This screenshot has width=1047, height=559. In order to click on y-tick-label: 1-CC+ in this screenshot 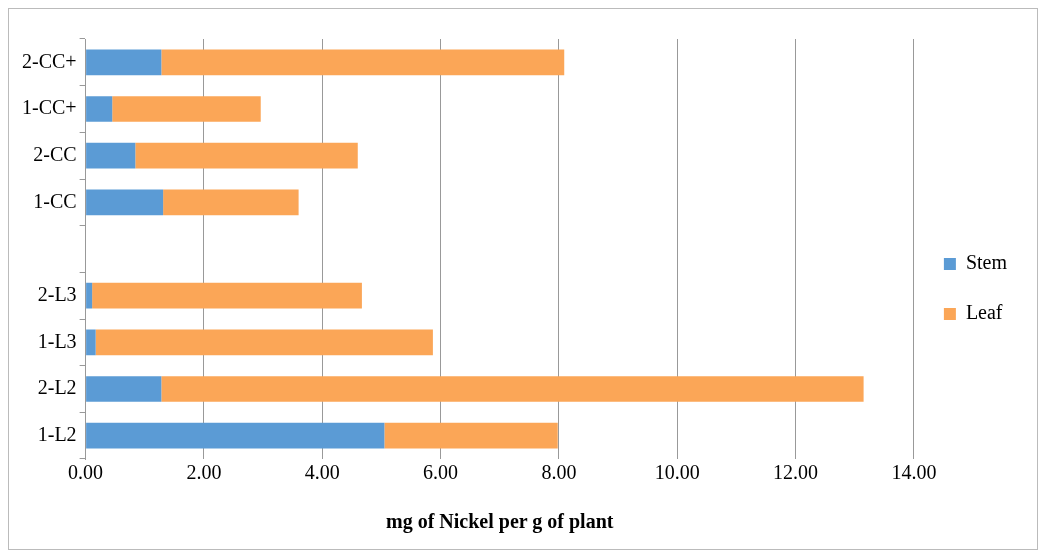, I will do `click(49, 107)`.